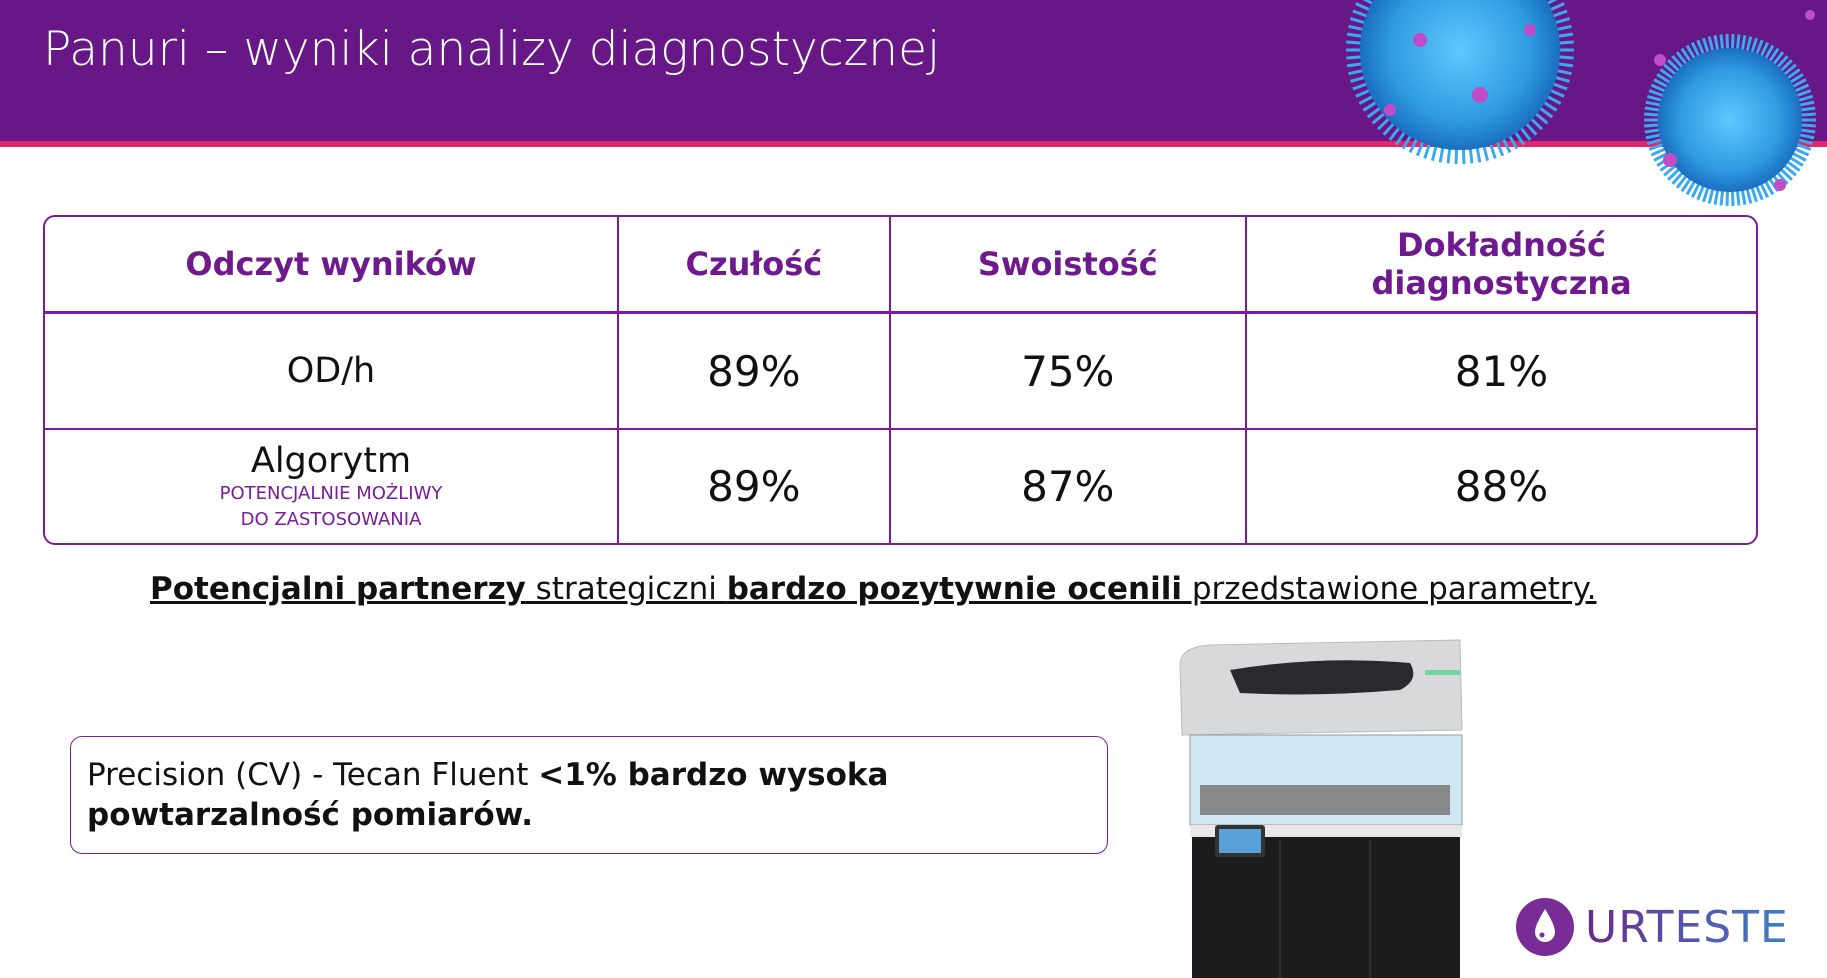  What do you see at coordinates (1581, 103) in the screenshot?
I see `virus-illustration` at bounding box center [1581, 103].